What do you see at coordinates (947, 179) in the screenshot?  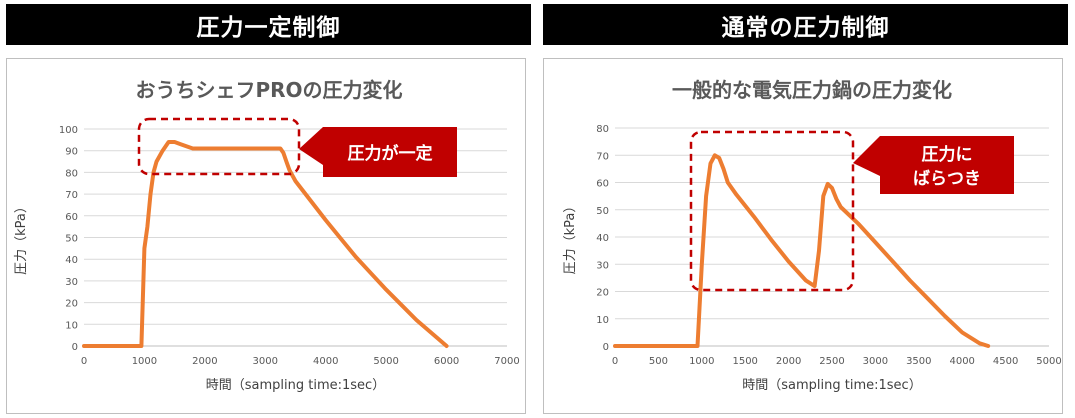 I see `callout-text: ばらつき` at bounding box center [947, 179].